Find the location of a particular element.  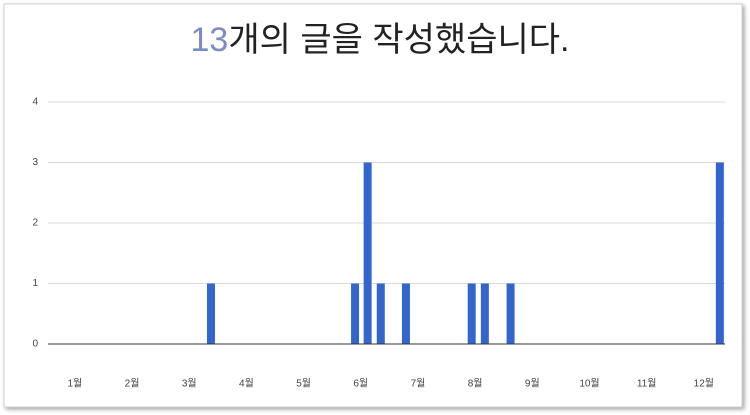

y-tick-label: 4 is located at coordinates (35, 102).